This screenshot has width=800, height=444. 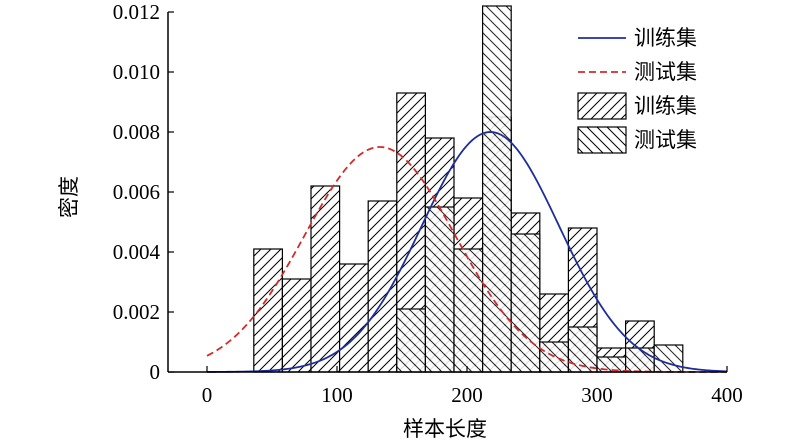 What do you see at coordinates (665, 140) in the screenshot?
I see `legend-label-3: 测试集` at bounding box center [665, 140].